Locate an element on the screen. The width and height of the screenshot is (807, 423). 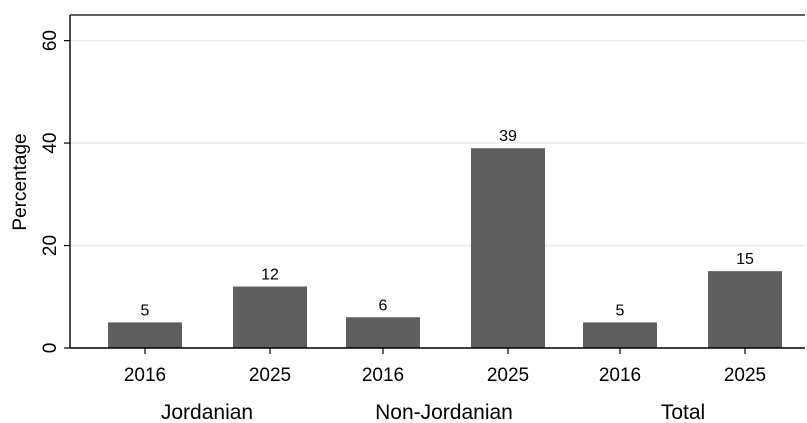
y-axis-title: Percentage is located at coordinates (20, 181).